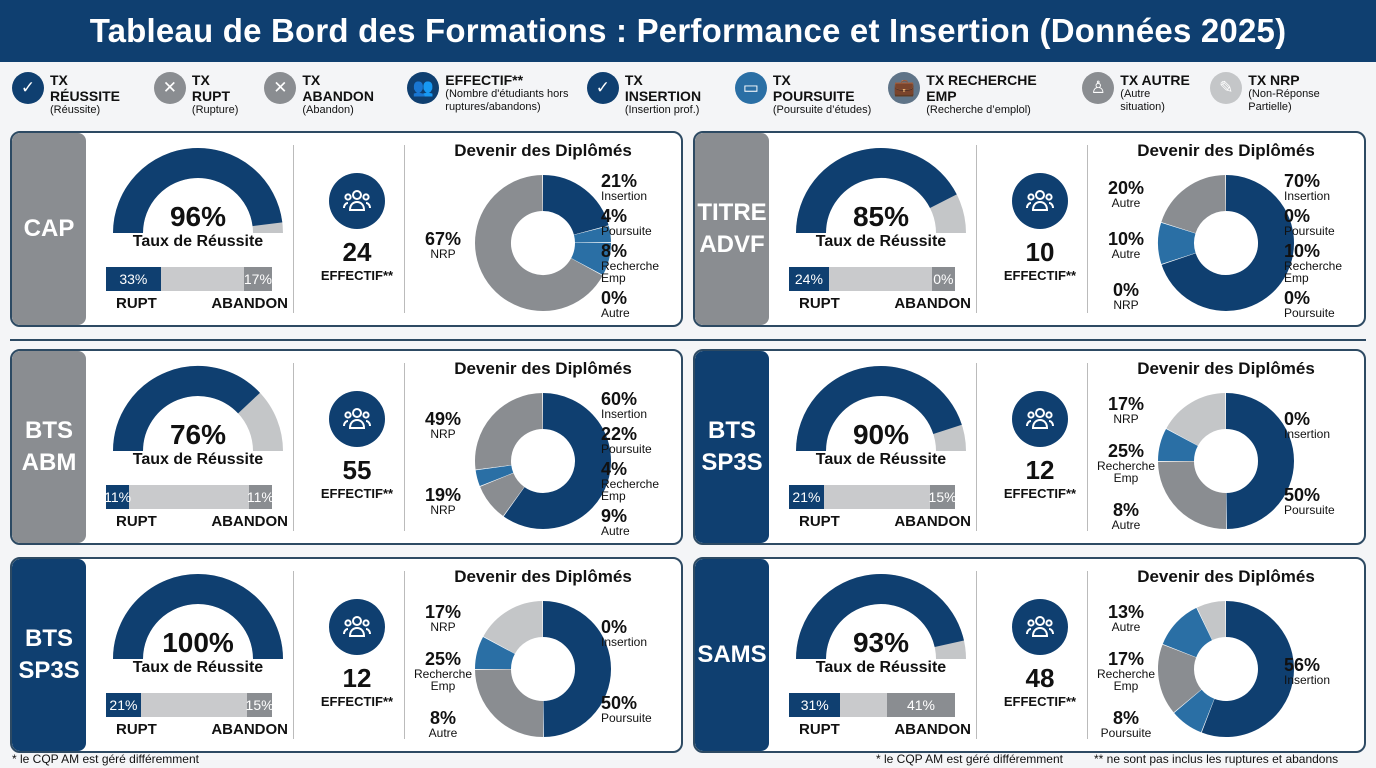 This screenshot has height=768, width=1376. Describe the element at coordinates (357, 446) in the screenshot. I see `effectif: 55 EFFECTIF**` at that location.